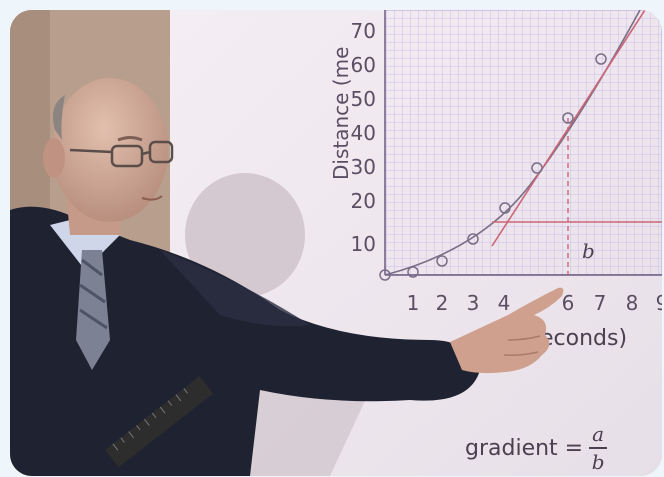 The image size is (664, 477). Describe the element at coordinates (363, 31) in the screenshot. I see `y-tick-label: 70` at that location.